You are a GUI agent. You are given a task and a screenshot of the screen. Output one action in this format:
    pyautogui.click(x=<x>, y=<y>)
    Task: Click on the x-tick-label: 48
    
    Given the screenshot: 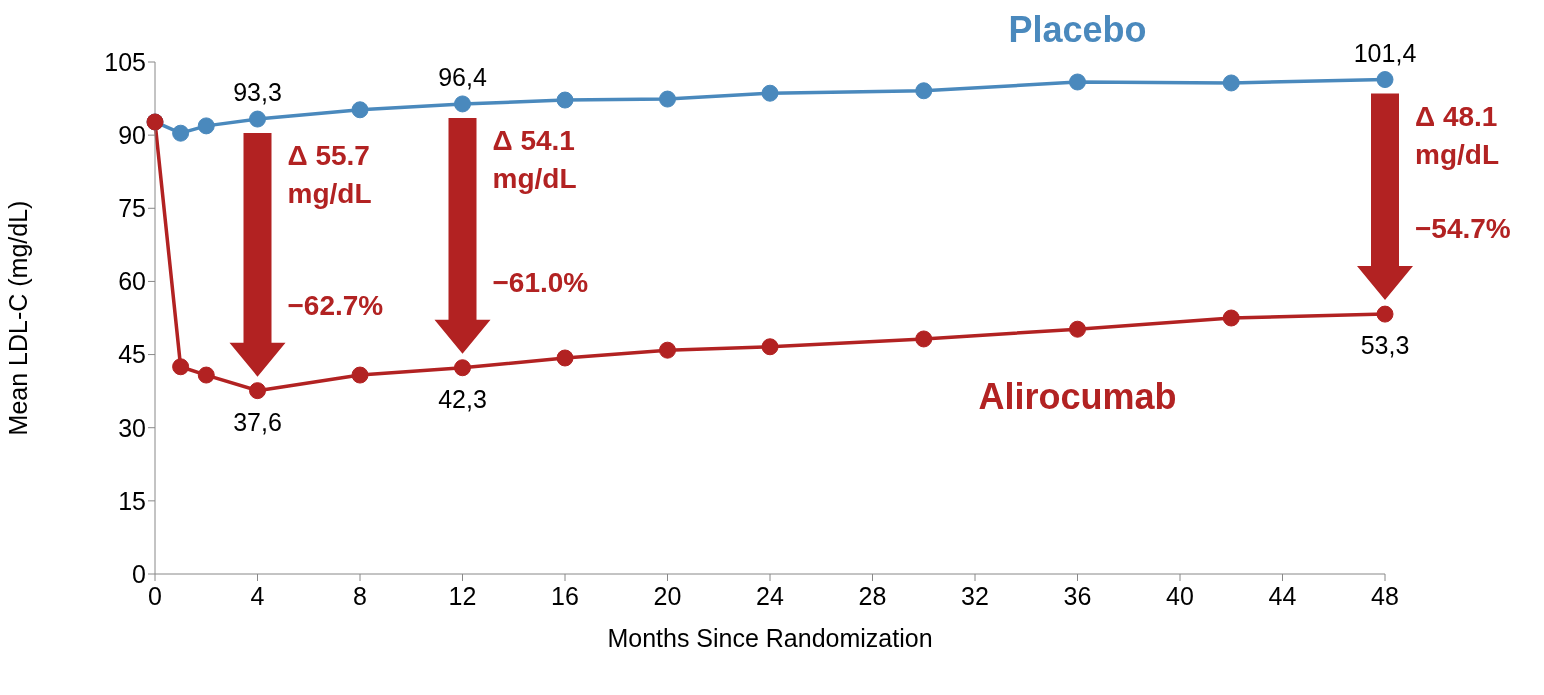 What is the action you would take?
    pyautogui.click(x=1385, y=595)
    